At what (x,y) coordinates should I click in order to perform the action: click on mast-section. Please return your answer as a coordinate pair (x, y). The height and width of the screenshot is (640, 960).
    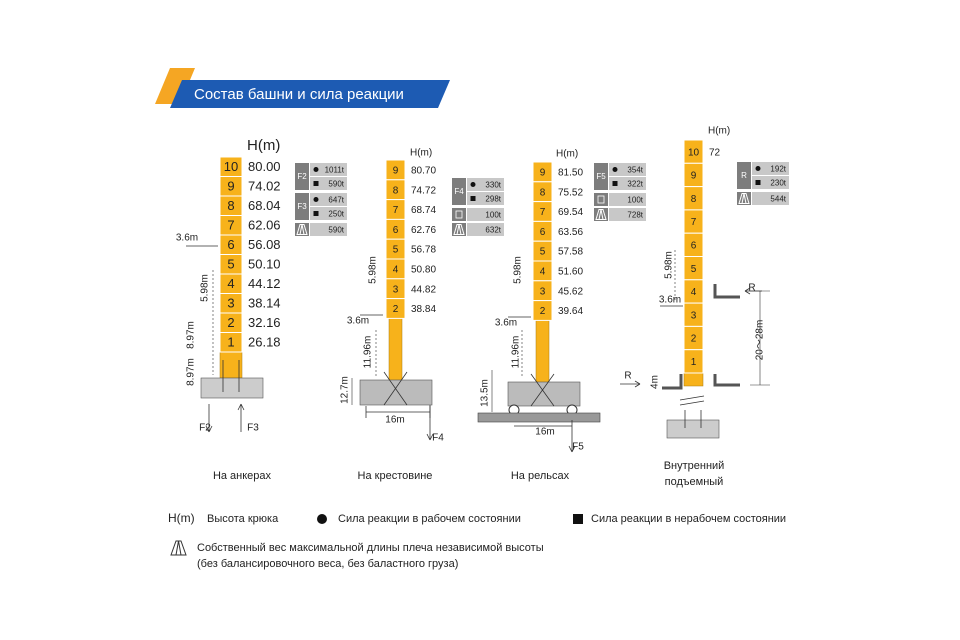
    Looking at the image, I should click on (542, 310).